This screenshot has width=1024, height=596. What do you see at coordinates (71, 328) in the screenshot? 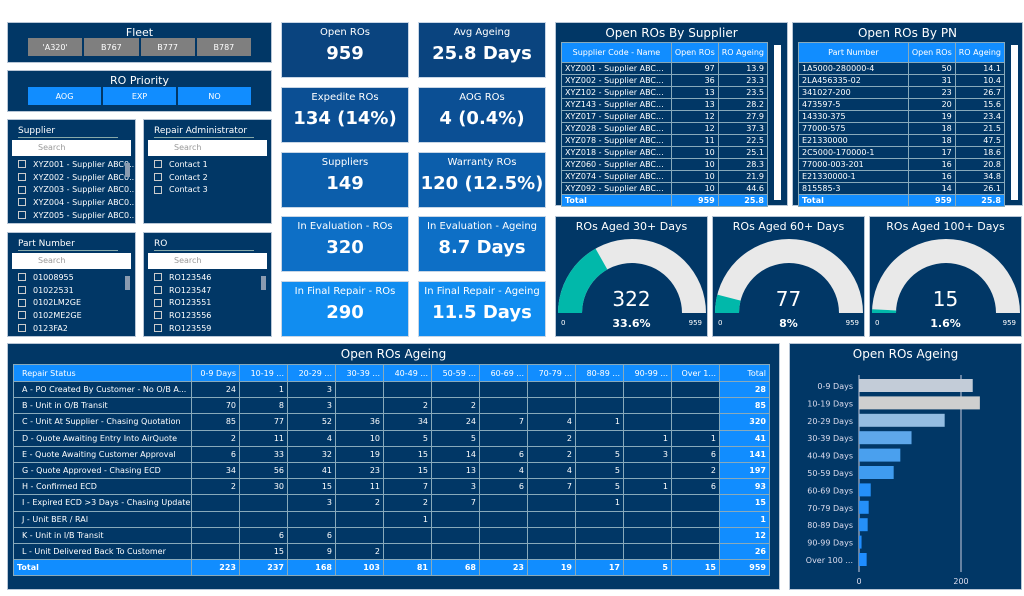
I see `slicer-item: 0123FA2` at bounding box center [71, 328].